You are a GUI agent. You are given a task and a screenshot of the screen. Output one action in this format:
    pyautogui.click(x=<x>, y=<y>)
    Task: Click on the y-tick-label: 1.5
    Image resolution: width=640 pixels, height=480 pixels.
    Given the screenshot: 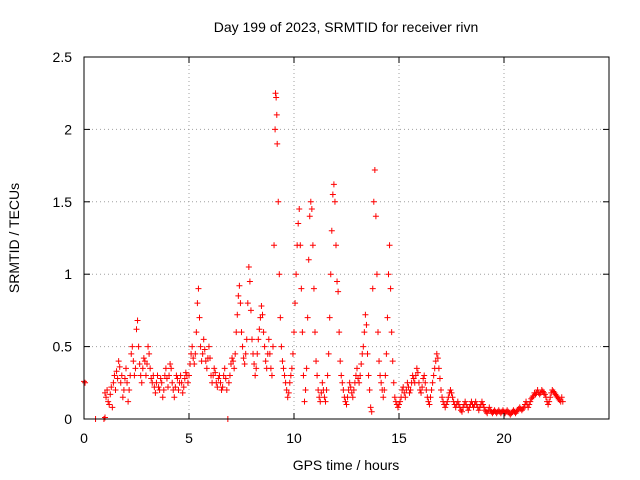 What is the action you would take?
    pyautogui.click(x=63, y=202)
    